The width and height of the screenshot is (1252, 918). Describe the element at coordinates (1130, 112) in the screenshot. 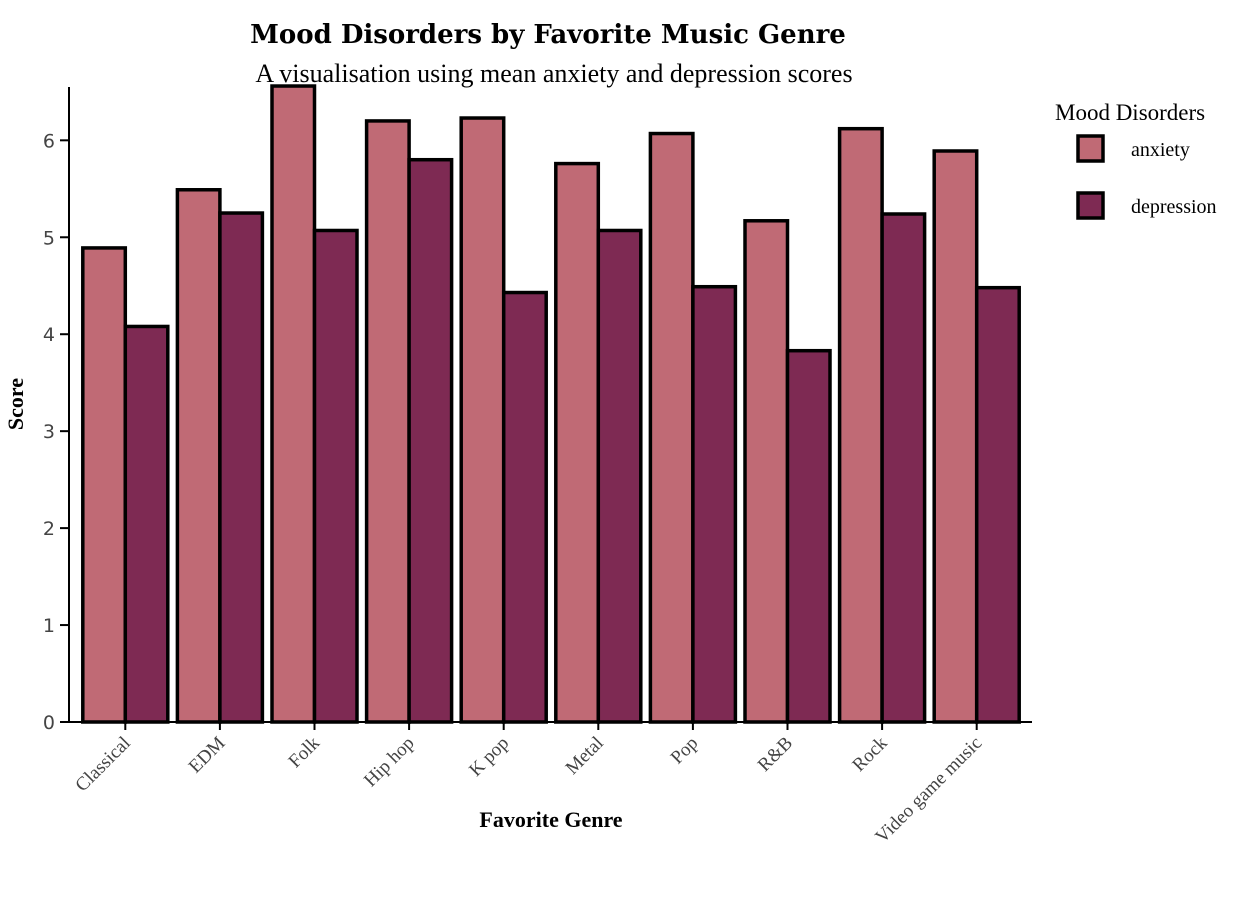

I see `legend-title: Mood Disorders` at that location.